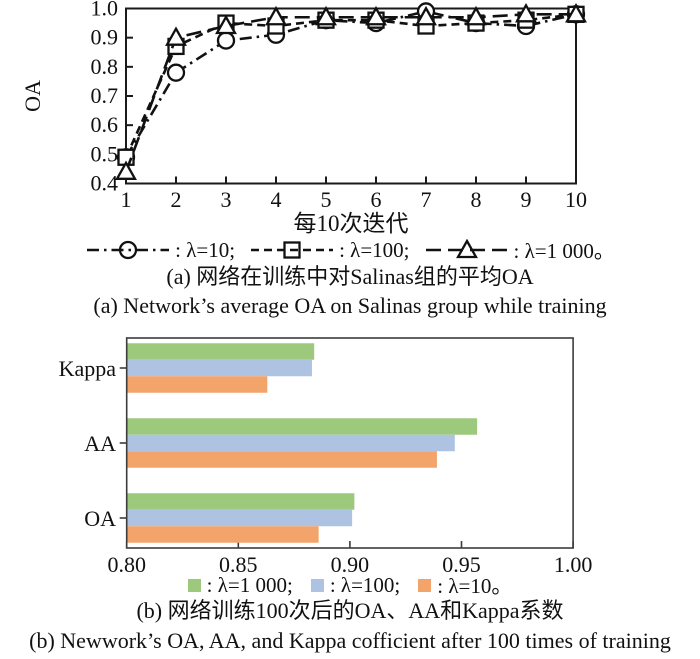  What do you see at coordinates (276, 199) in the screenshot?
I see `x-tick-label: 4` at bounding box center [276, 199].